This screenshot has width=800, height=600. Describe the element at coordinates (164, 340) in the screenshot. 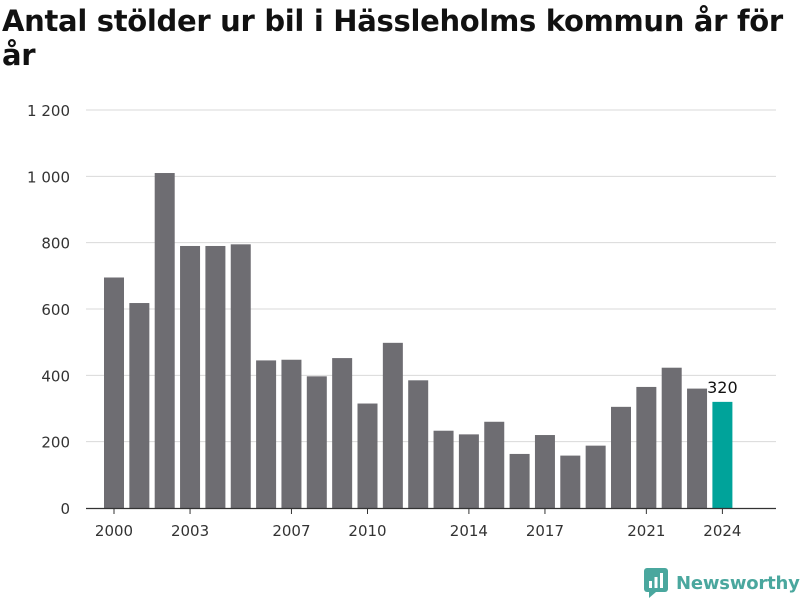

I see `bar-2002` at that location.